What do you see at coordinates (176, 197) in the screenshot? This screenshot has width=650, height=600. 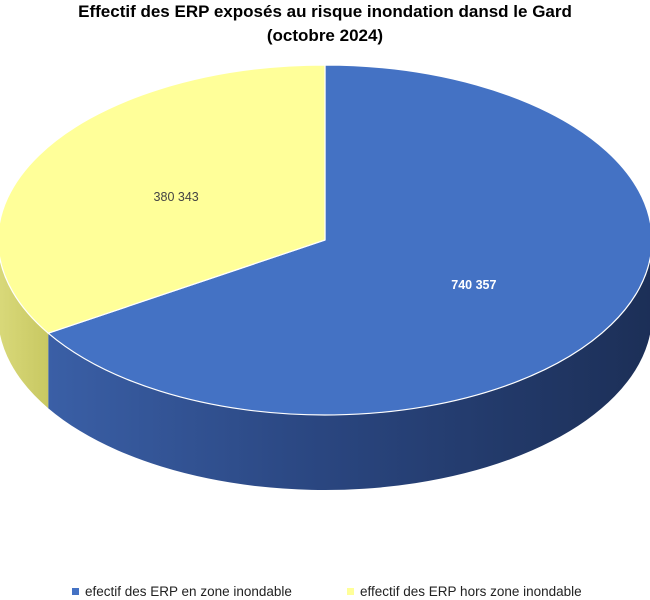 I see `pie-data-label-1: 380 343` at bounding box center [176, 197].